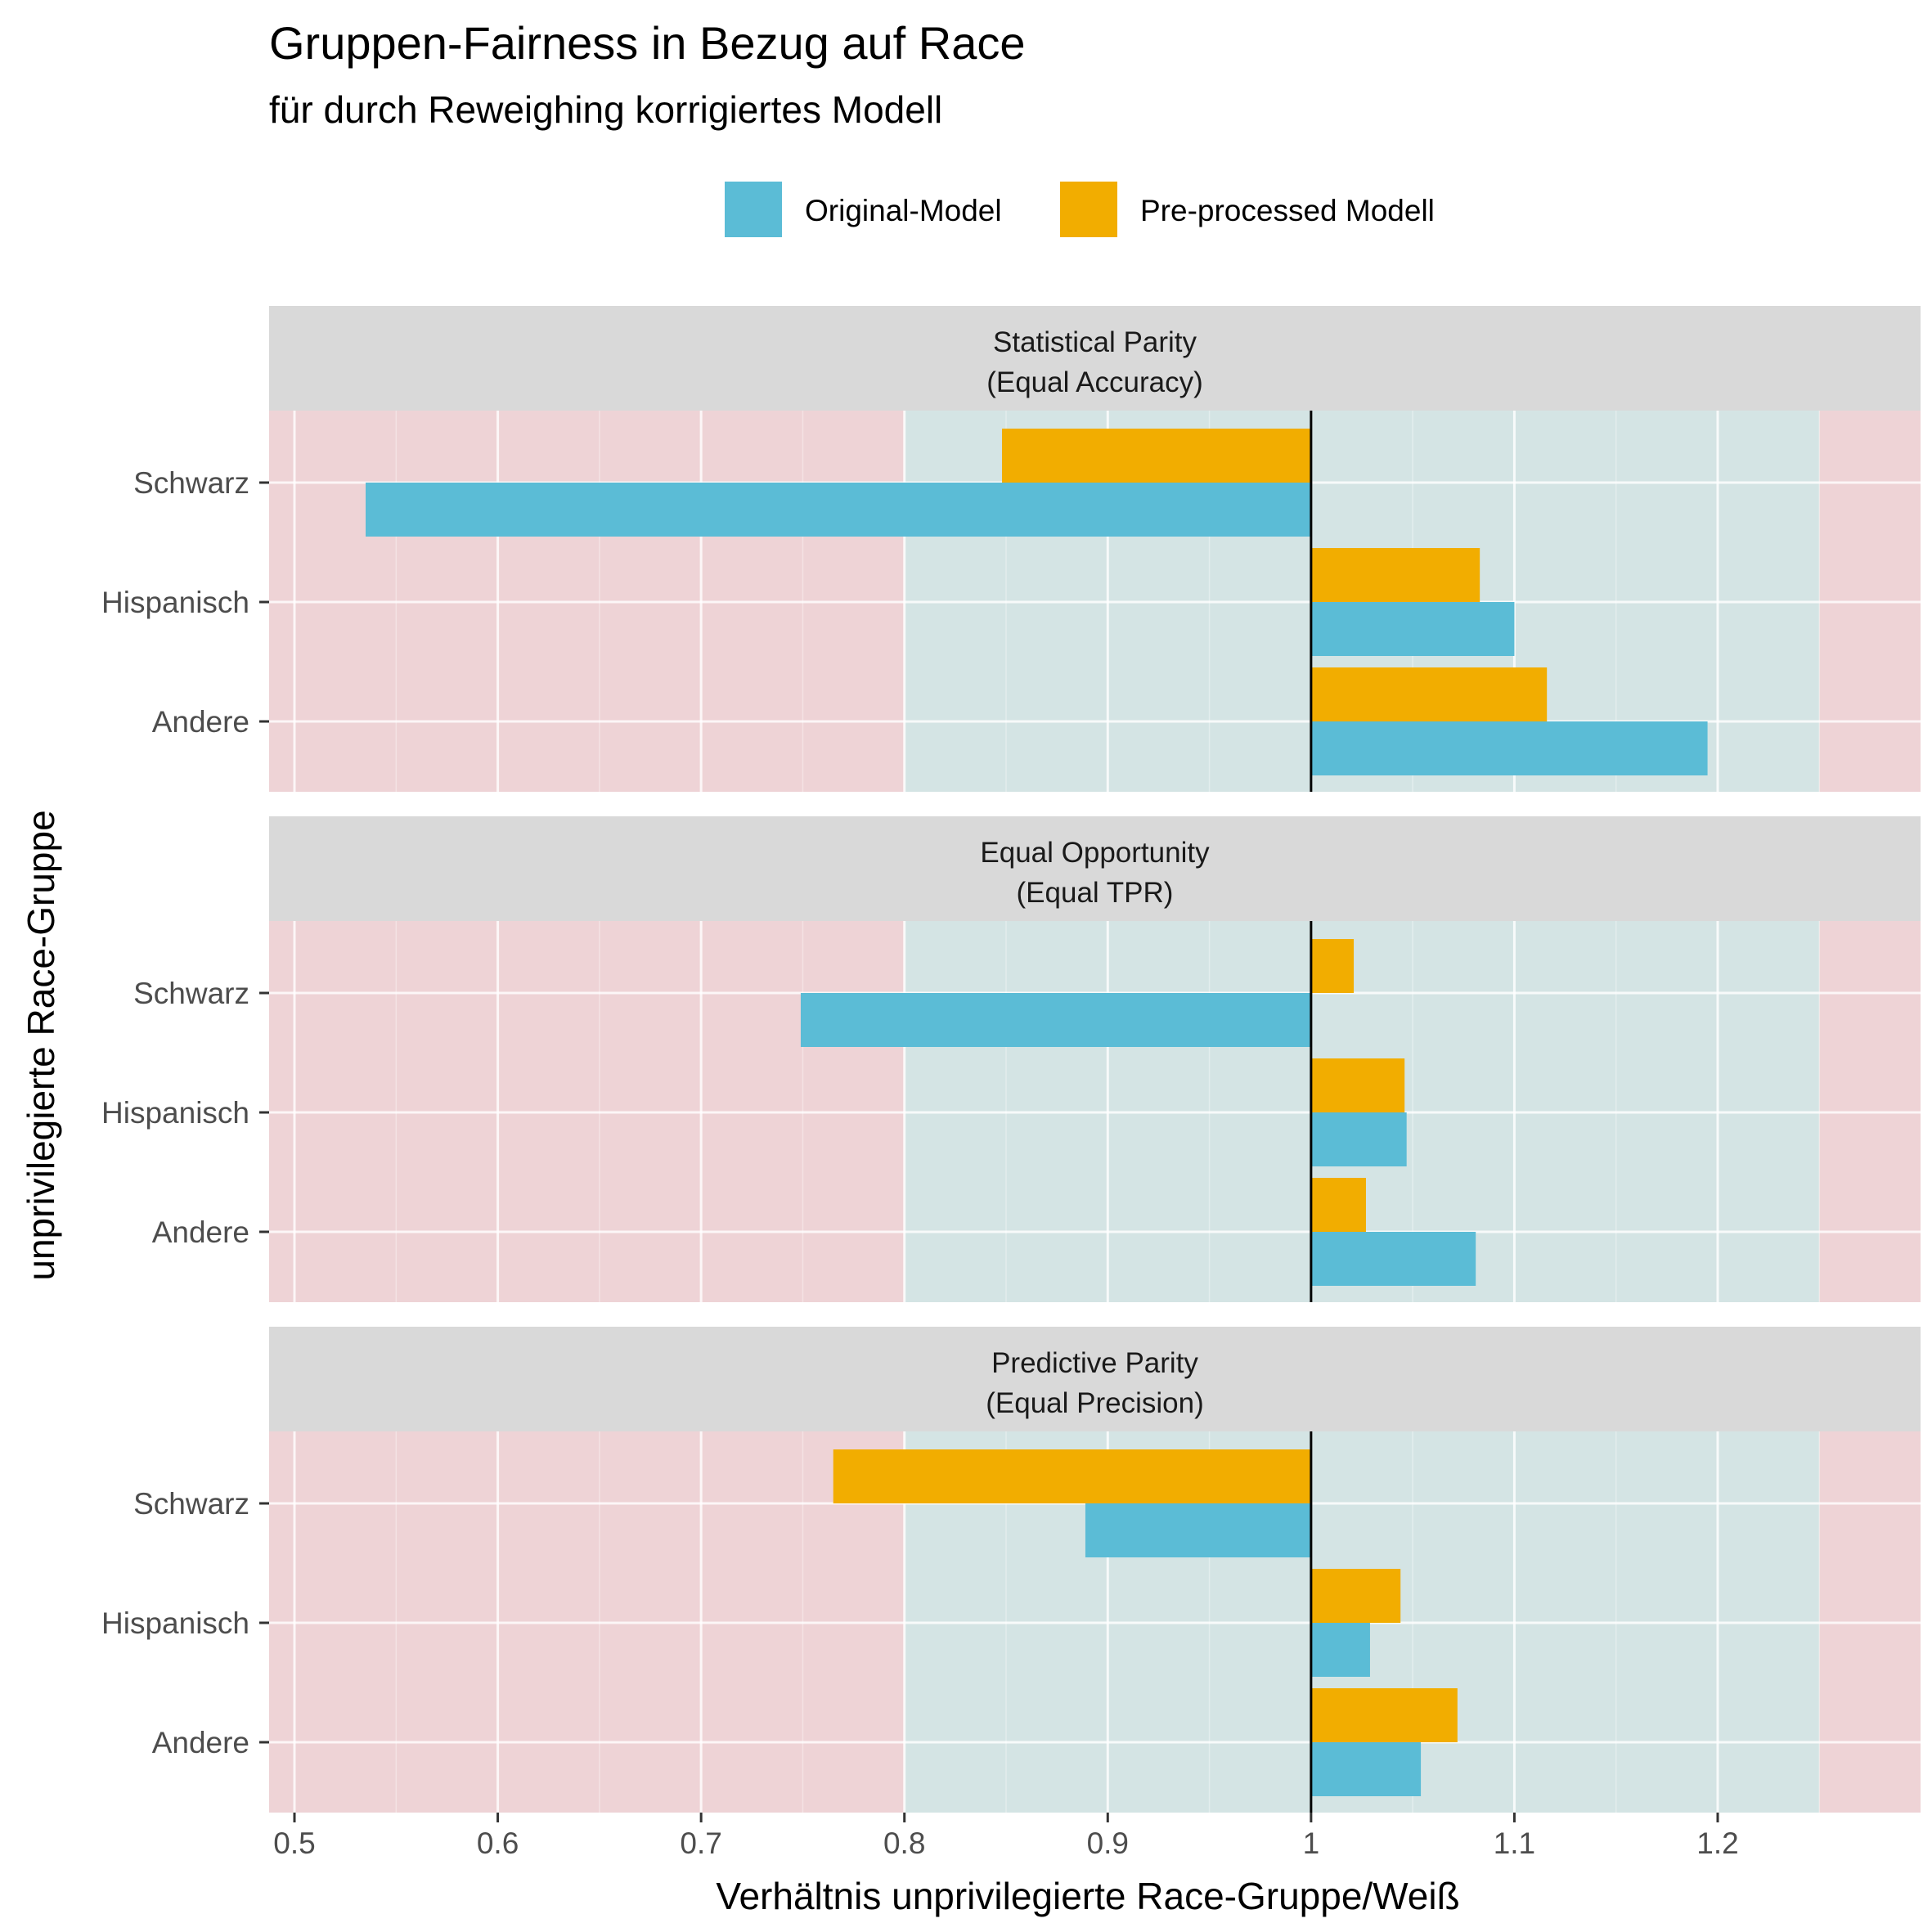  I want to click on legend-label-preprocessed: Pre-processed Modell, so click(1287, 211).